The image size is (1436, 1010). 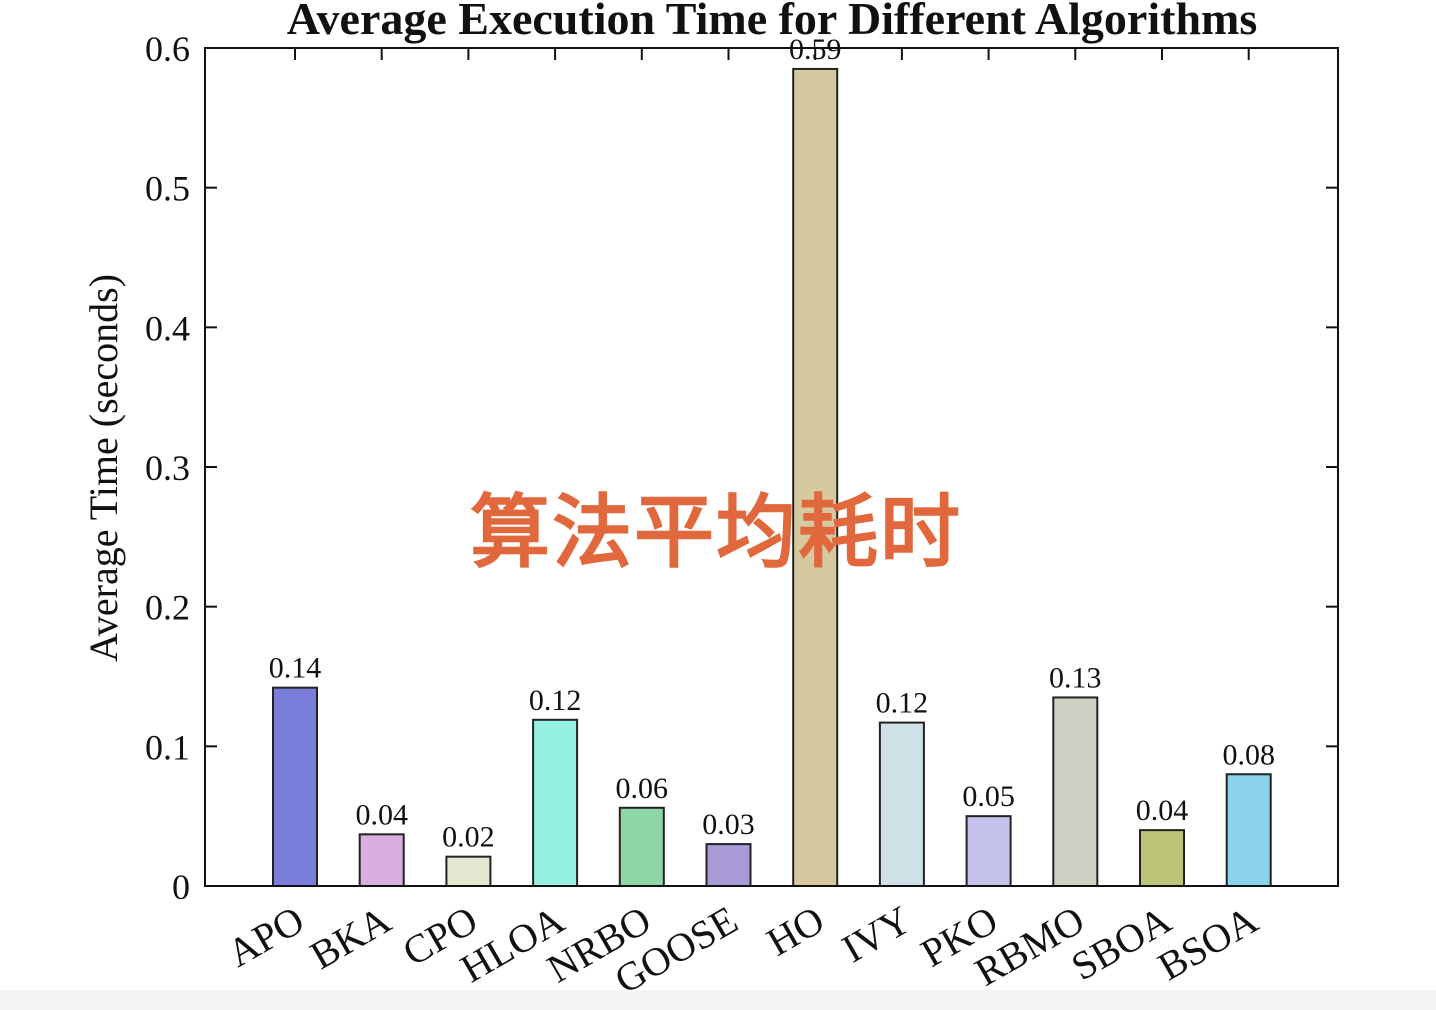 I want to click on bar-value-label: 0.14, so click(x=295, y=668).